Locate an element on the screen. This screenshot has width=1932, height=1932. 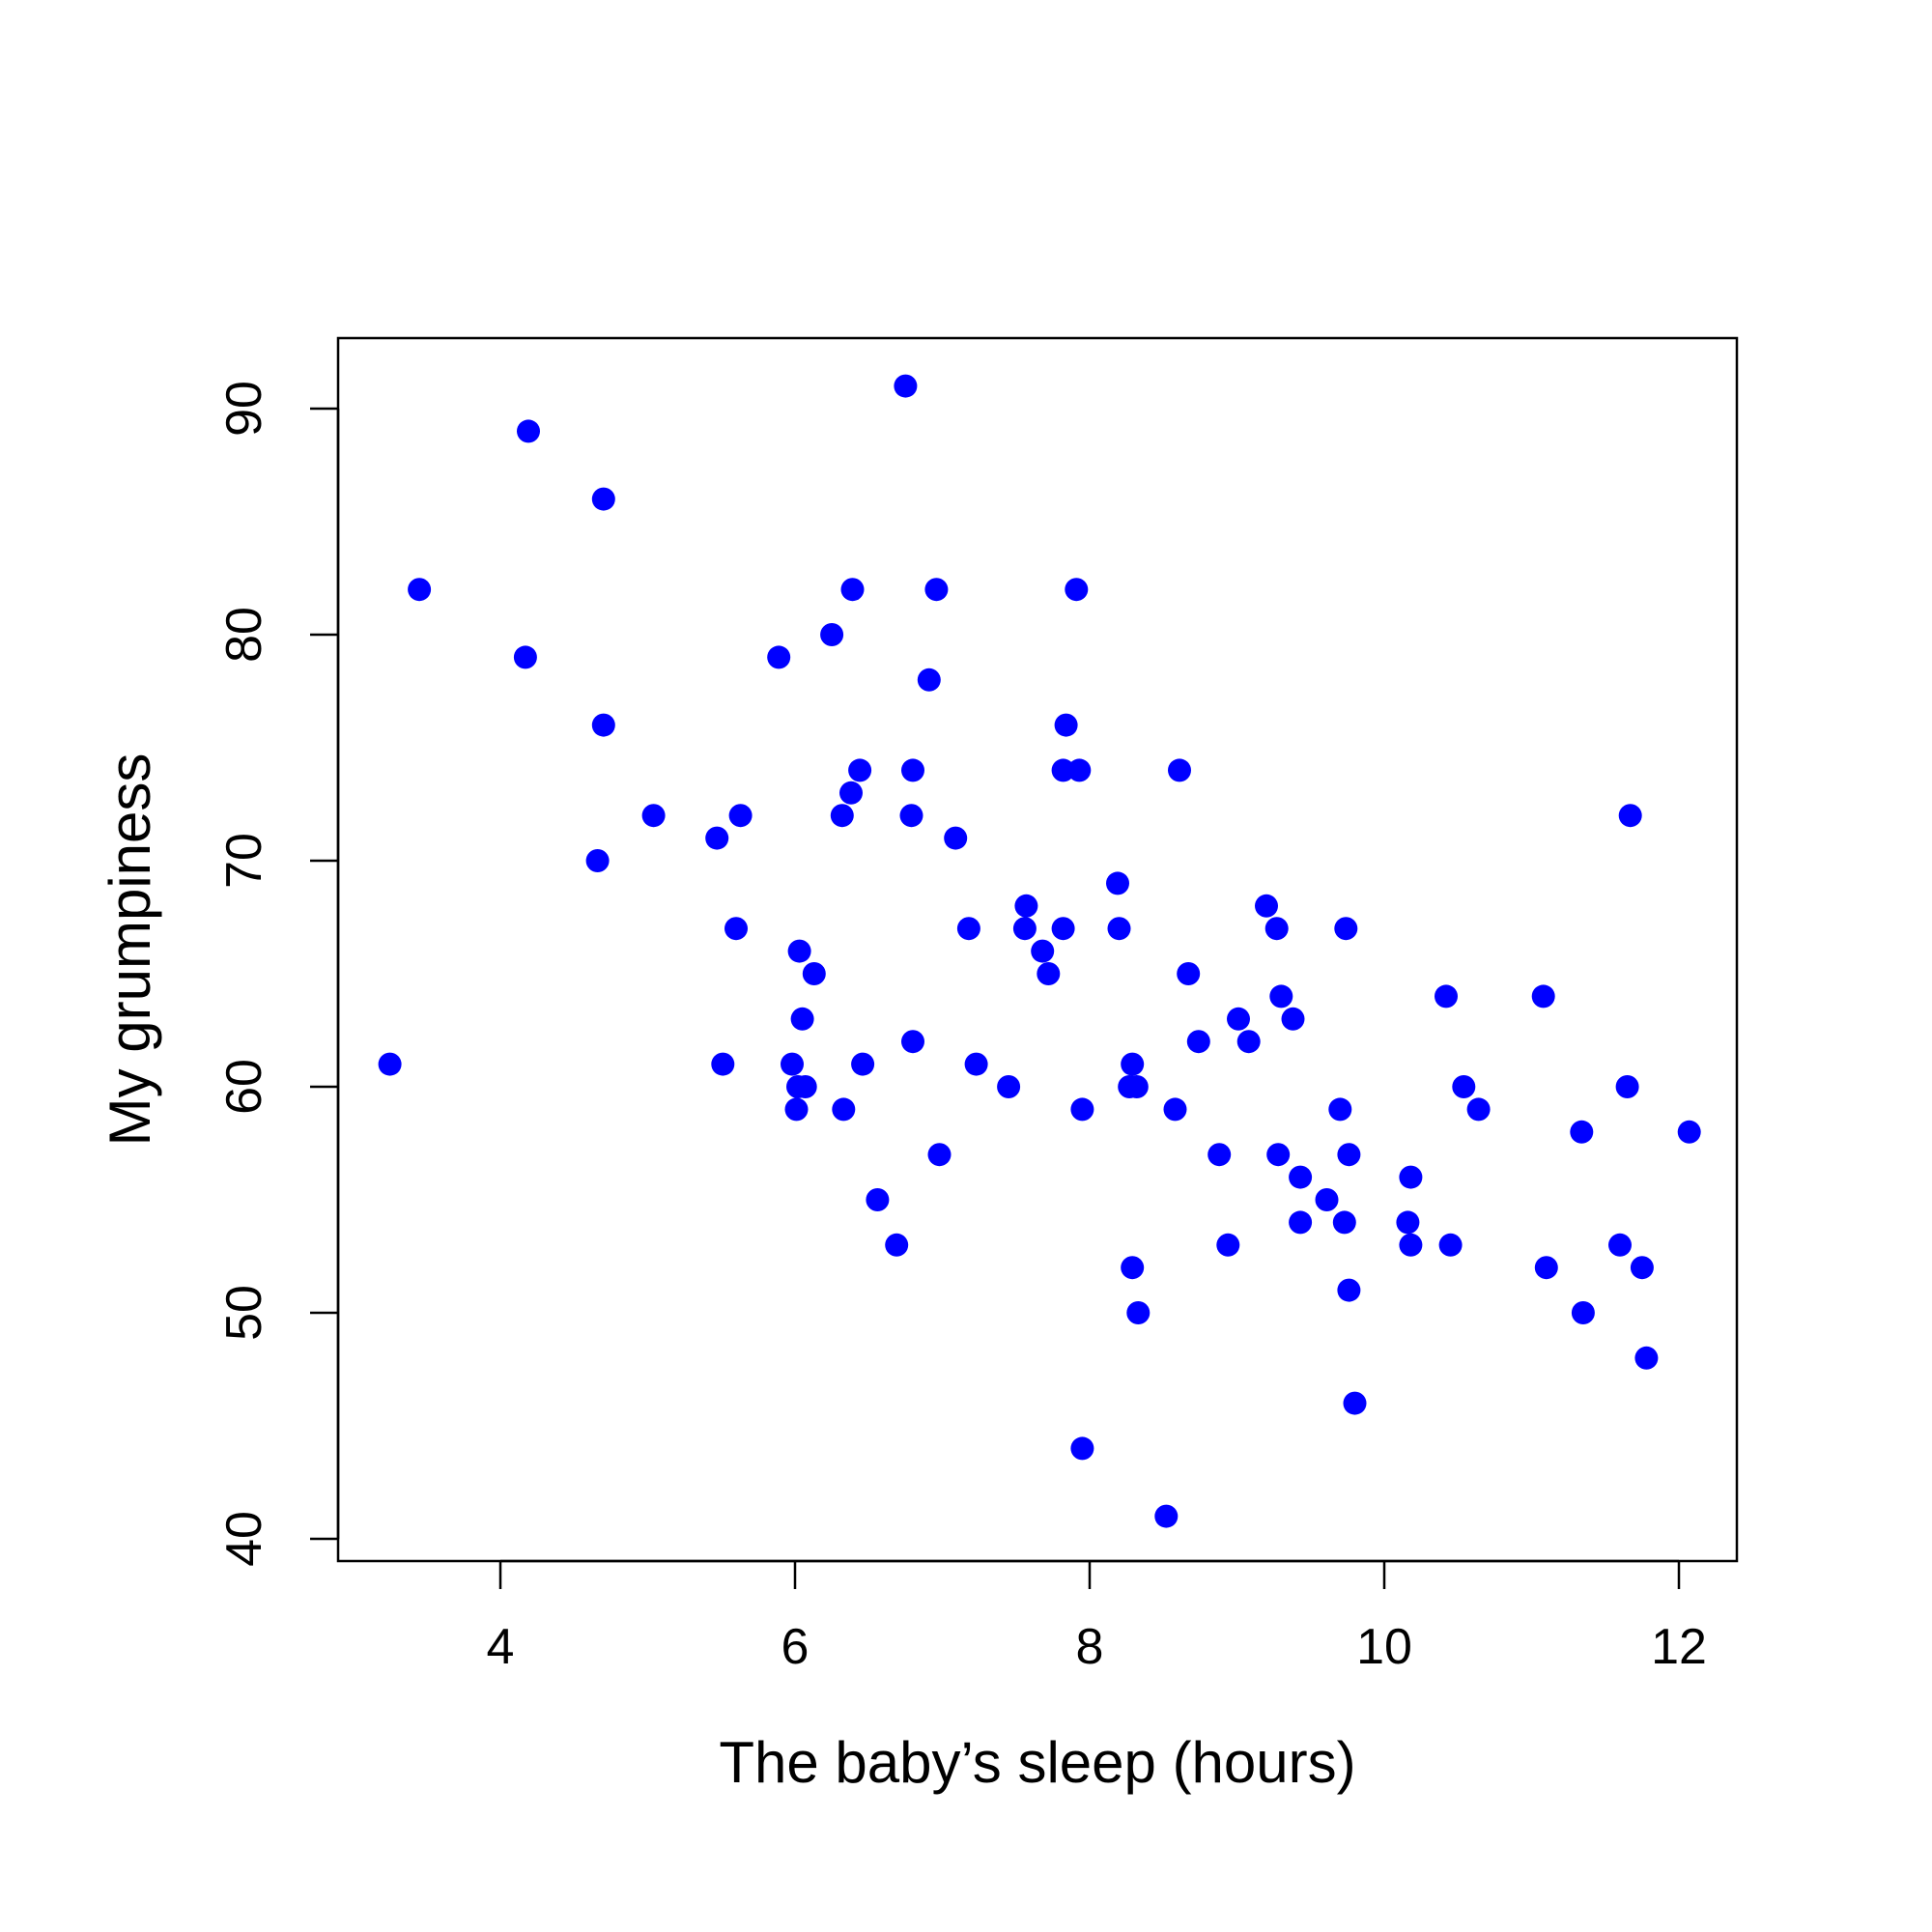
x-axis-title: The baby’s sleep (hours) is located at coordinates (1037, 1762).